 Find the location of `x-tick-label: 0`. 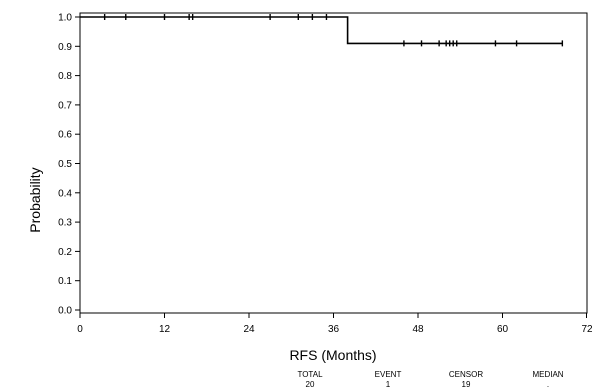

x-tick-label: 0 is located at coordinates (80, 329).